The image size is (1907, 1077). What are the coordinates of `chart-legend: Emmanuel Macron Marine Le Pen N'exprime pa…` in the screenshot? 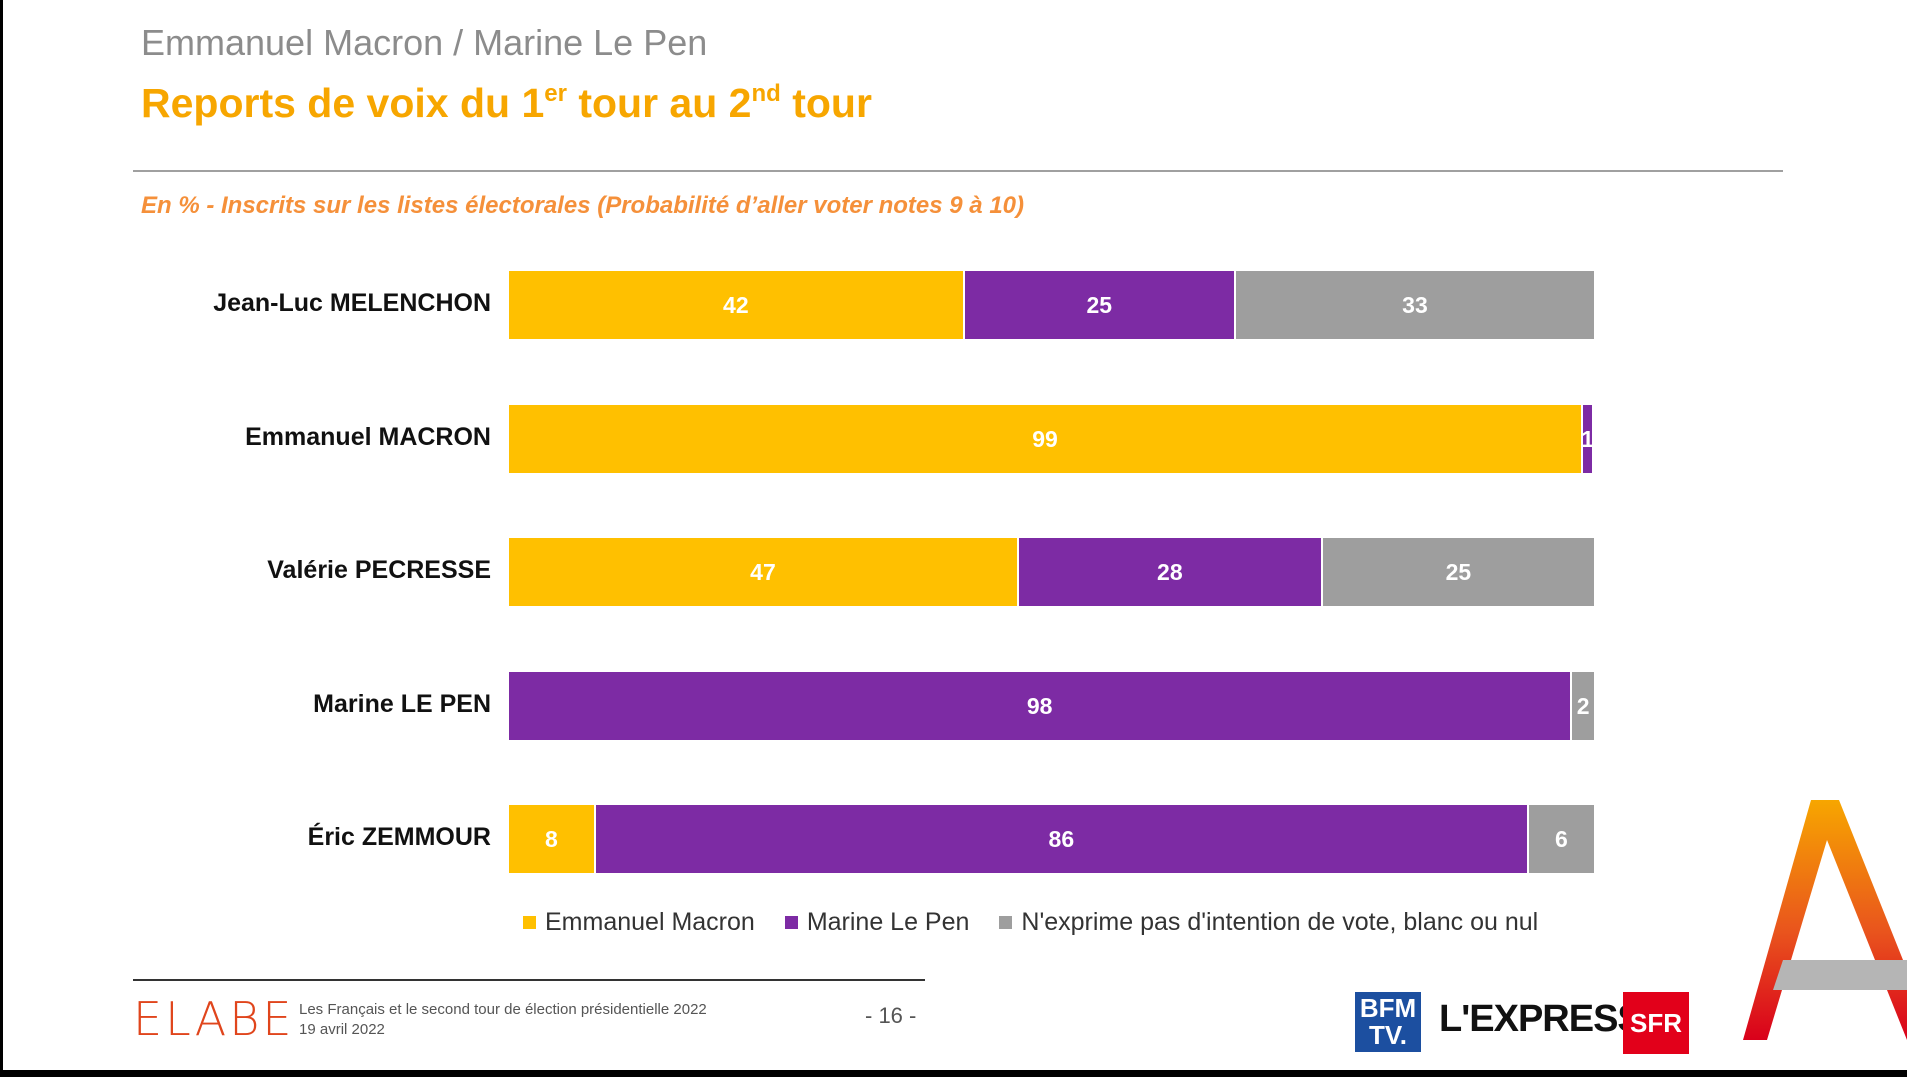 It's located at (1030, 922).